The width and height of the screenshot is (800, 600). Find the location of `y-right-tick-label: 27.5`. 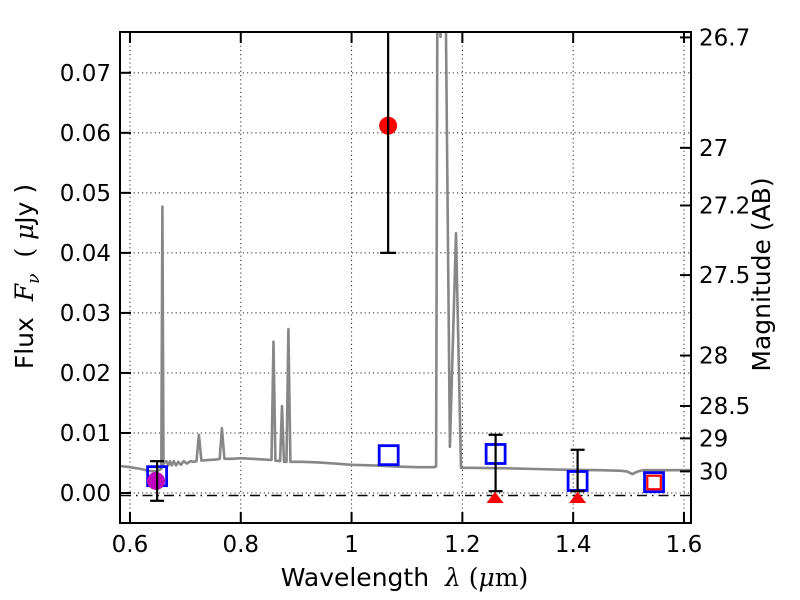

y-right-tick-label: 27.5 is located at coordinates (724, 276).